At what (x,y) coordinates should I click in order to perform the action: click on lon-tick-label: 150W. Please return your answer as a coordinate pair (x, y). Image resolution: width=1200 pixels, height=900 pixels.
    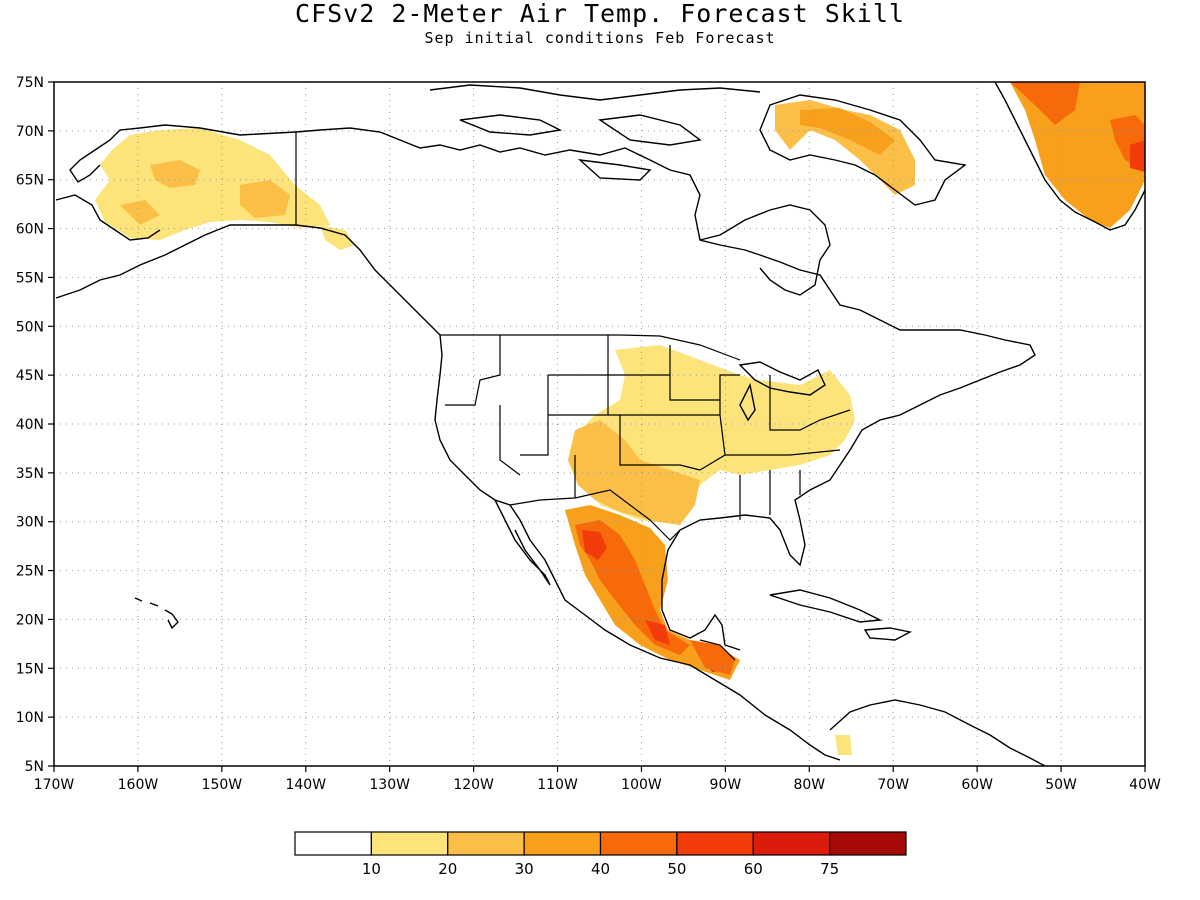
    Looking at the image, I should click on (222, 785).